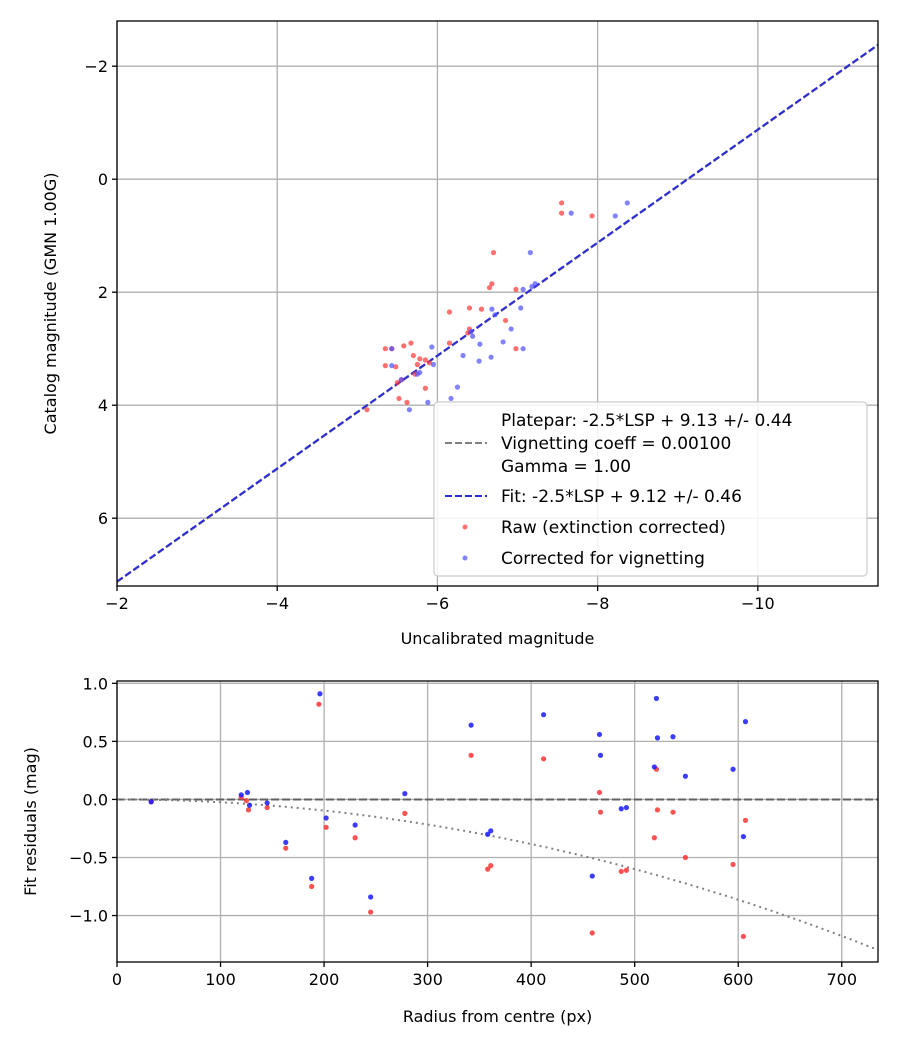  Describe the element at coordinates (497, 1016) in the screenshot. I see `bottom-x-axis-label: Radius from centre (px)` at that location.